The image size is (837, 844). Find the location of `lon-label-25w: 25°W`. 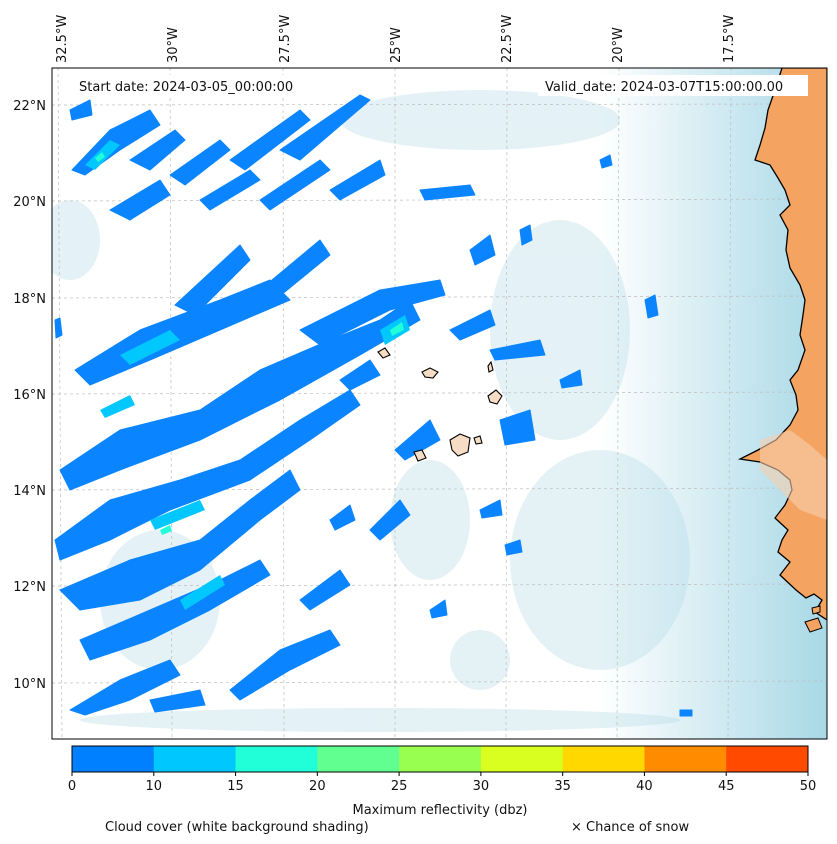

lon-label-25w: 25°W is located at coordinates (396, 45).